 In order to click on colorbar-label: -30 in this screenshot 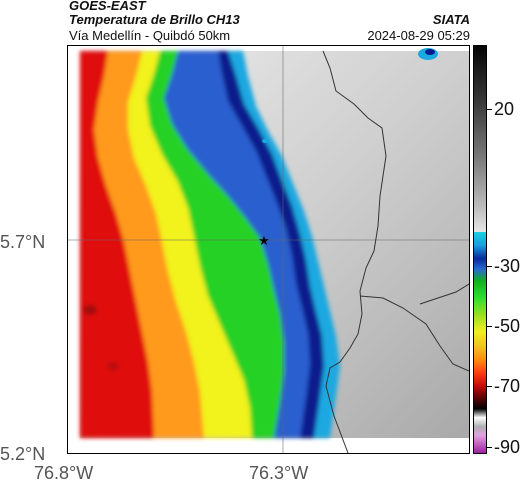, I will do `click(507, 266)`.